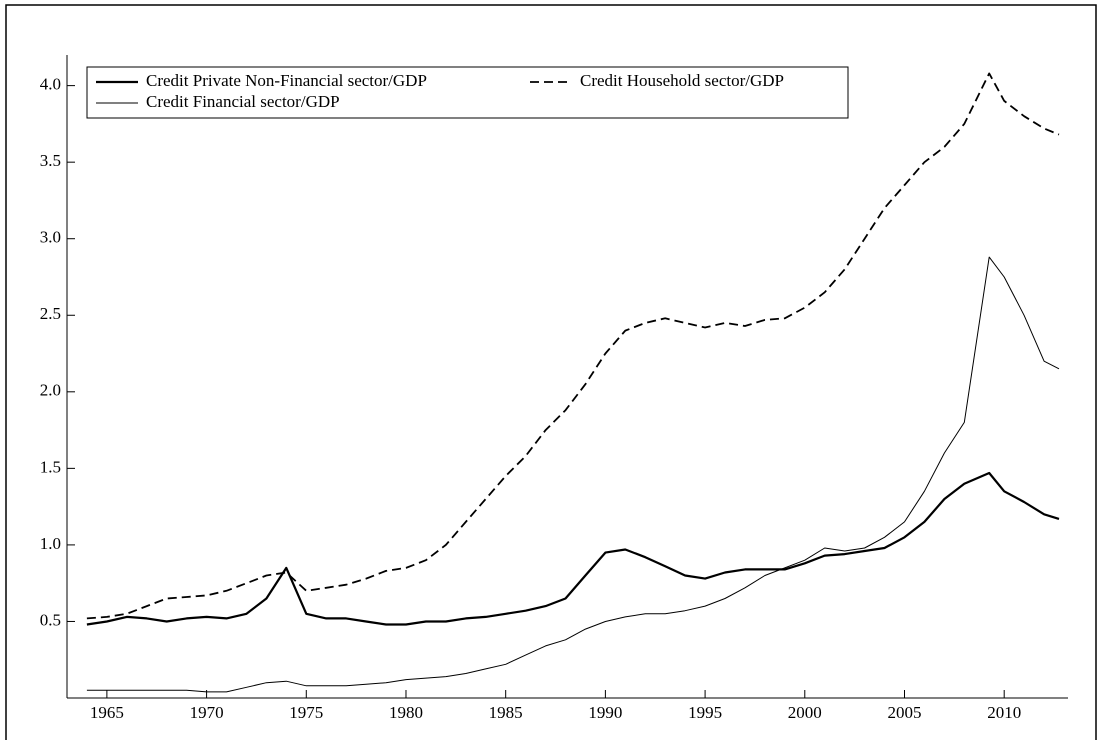  I want to click on x-tick-label: 1975, so click(306, 712).